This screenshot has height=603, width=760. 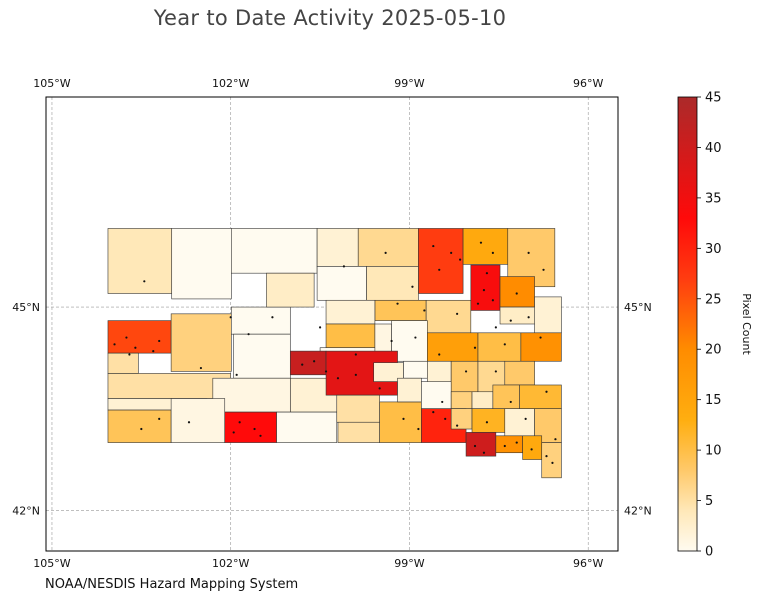 I want to click on county-mcpherson, so click(x=388, y=247).